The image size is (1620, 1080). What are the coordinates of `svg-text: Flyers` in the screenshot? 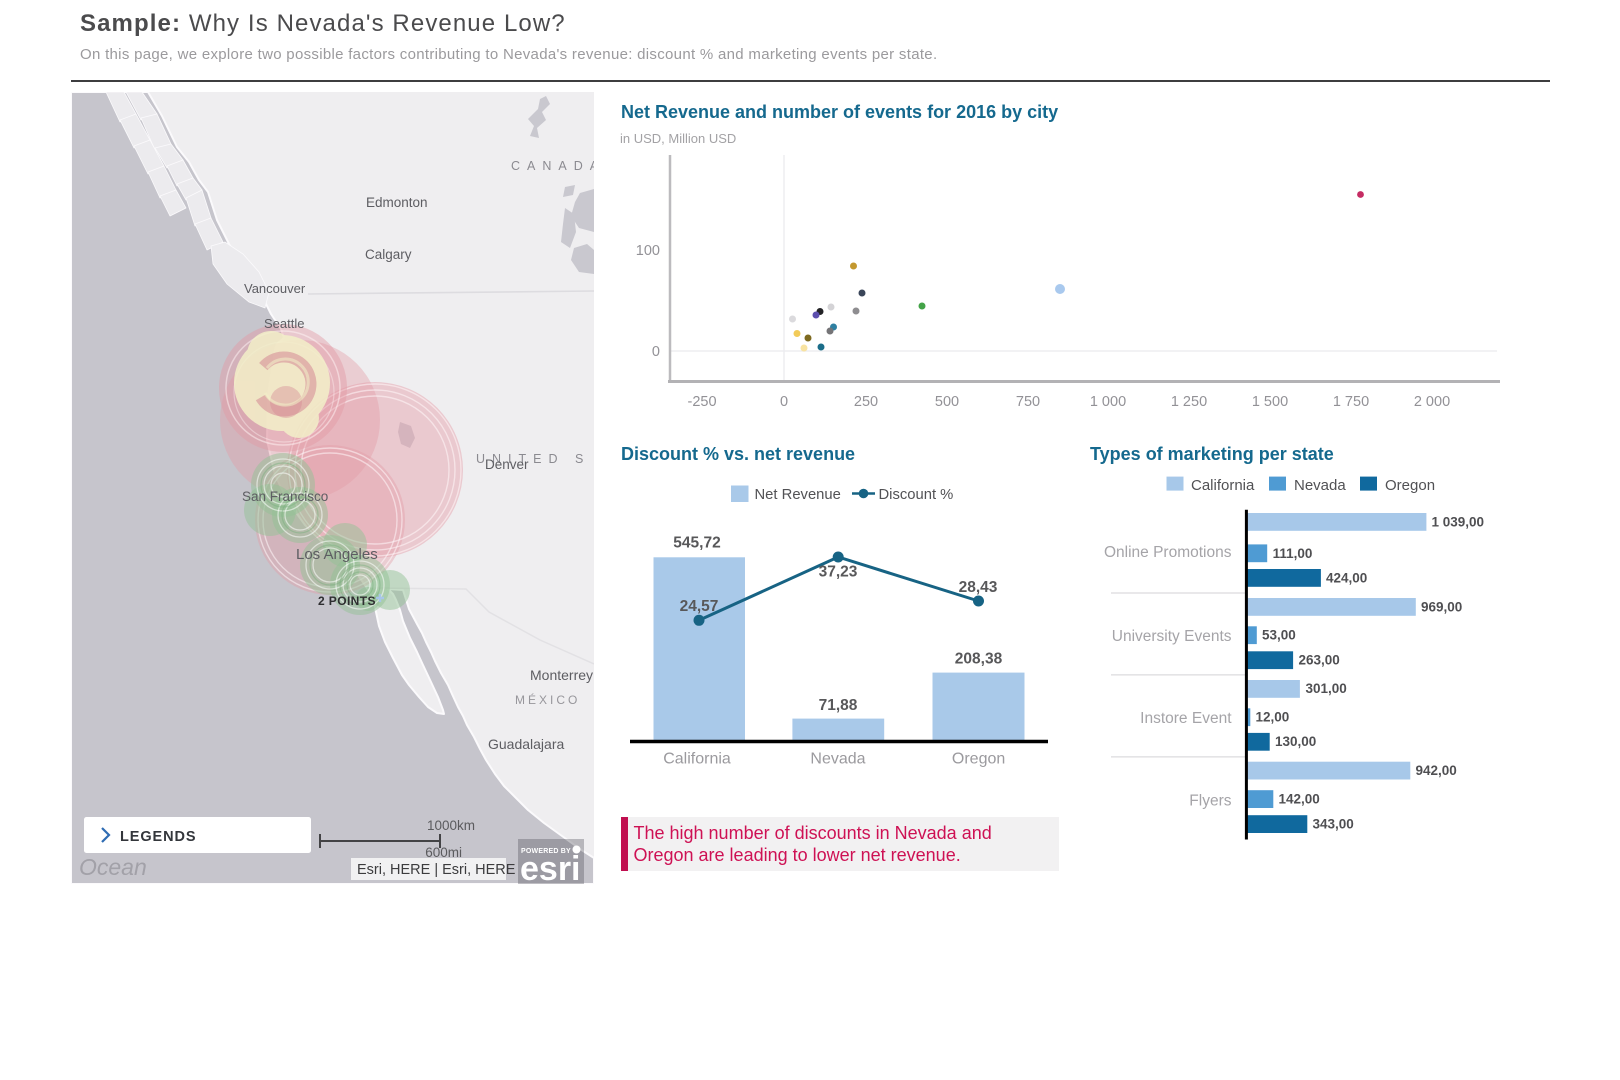 It's located at (1210, 800).